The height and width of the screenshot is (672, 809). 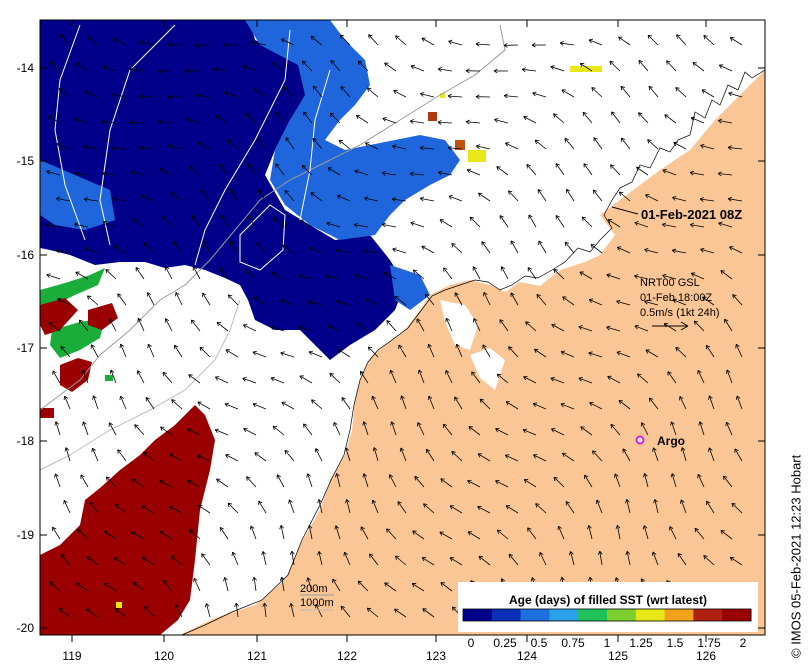 I want to click on sst-age-2-region, so click(x=127, y=520).